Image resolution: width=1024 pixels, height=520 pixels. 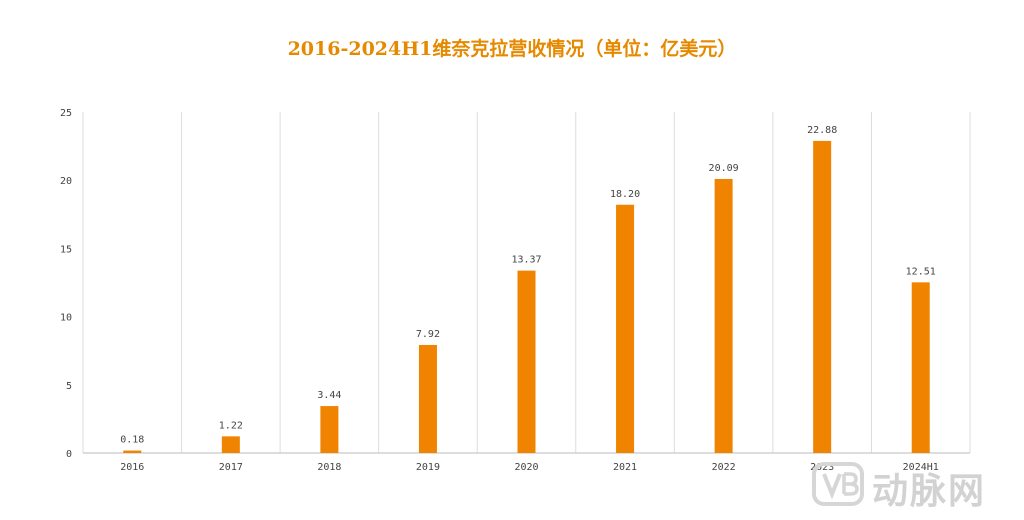 What do you see at coordinates (838, 484) in the screenshot?
I see `watermark-logo-icon` at bounding box center [838, 484].